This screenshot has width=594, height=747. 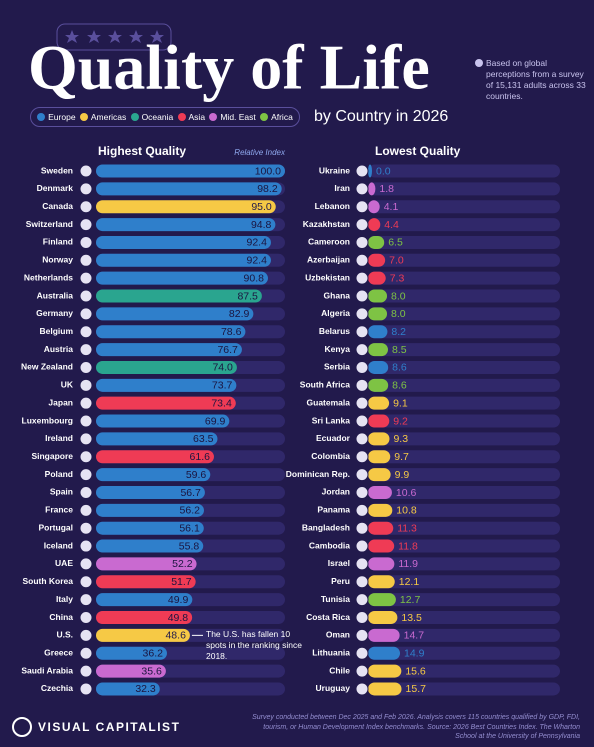 I want to click on value-label: 59.6, so click(x=196, y=475).